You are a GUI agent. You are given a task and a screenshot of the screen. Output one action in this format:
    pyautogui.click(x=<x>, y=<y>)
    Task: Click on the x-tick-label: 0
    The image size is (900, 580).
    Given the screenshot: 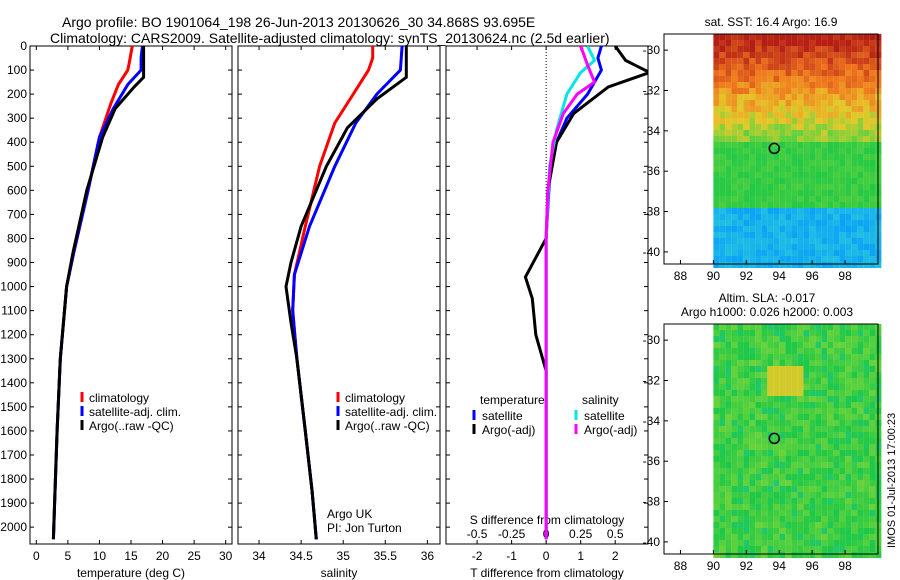 What is the action you would take?
    pyautogui.click(x=36, y=556)
    